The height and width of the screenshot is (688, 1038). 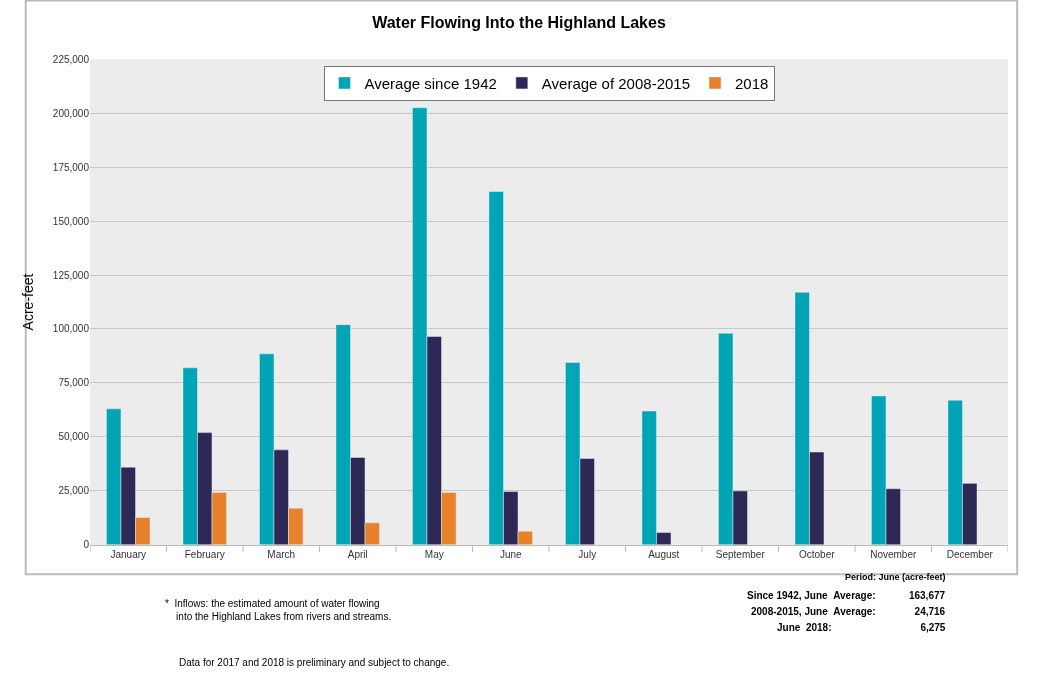 What do you see at coordinates (752, 83) in the screenshot?
I see `legend-label: 2018` at bounding box center [752, 83].